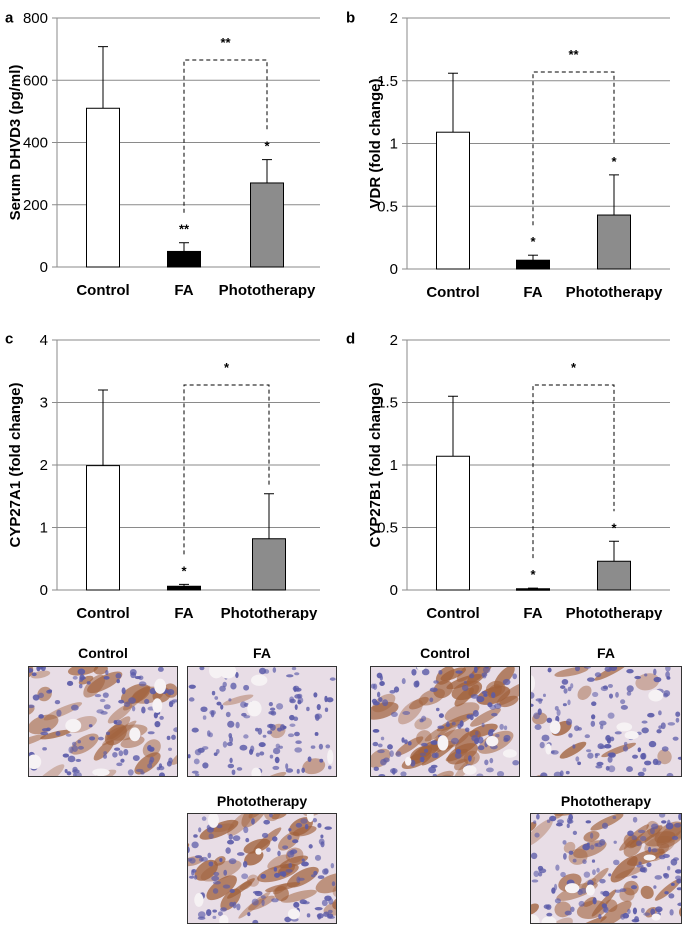  I want to click on micrograph-label-control-left: Control, so click(103, 653).